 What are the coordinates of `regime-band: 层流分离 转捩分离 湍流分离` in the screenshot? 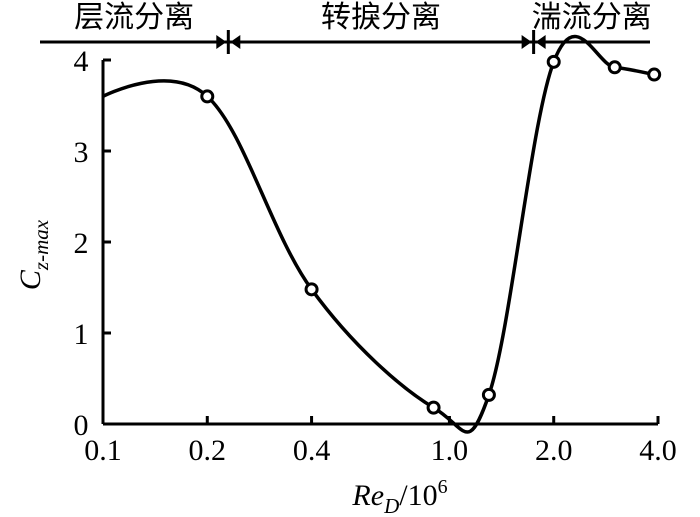 It's located at (346, 27).